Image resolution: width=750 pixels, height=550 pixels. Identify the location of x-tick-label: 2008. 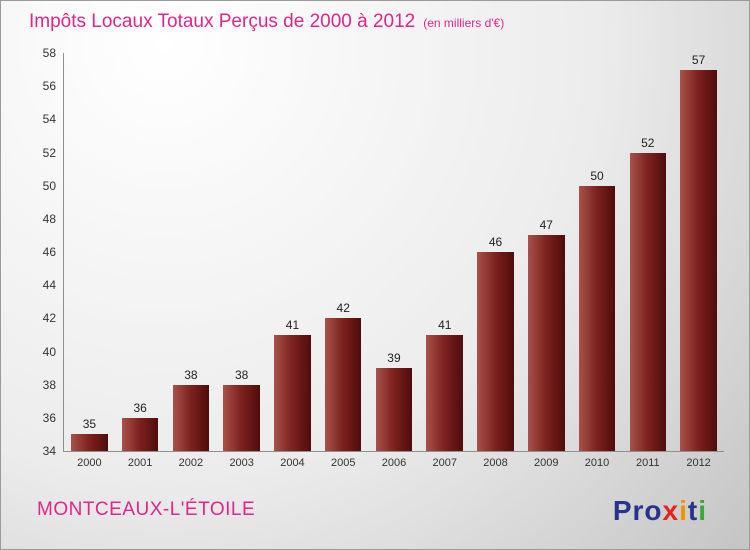
(495, 463).